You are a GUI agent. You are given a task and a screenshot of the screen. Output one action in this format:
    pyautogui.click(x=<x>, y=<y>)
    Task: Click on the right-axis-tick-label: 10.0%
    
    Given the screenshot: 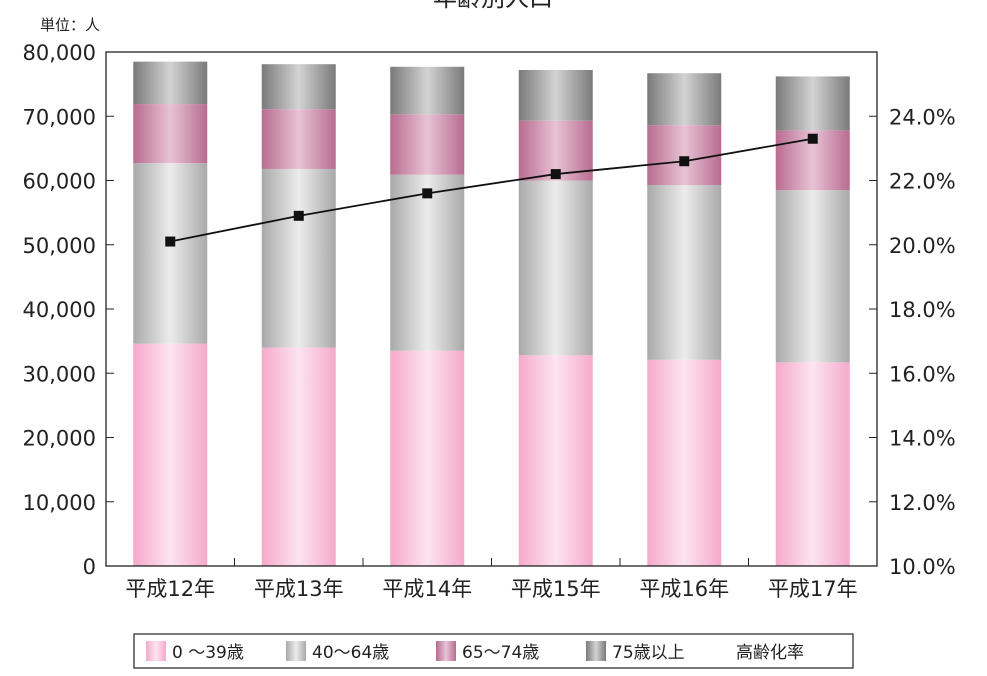 What is the action you would take?
    pyautogui.click(x=922, y=567)
    